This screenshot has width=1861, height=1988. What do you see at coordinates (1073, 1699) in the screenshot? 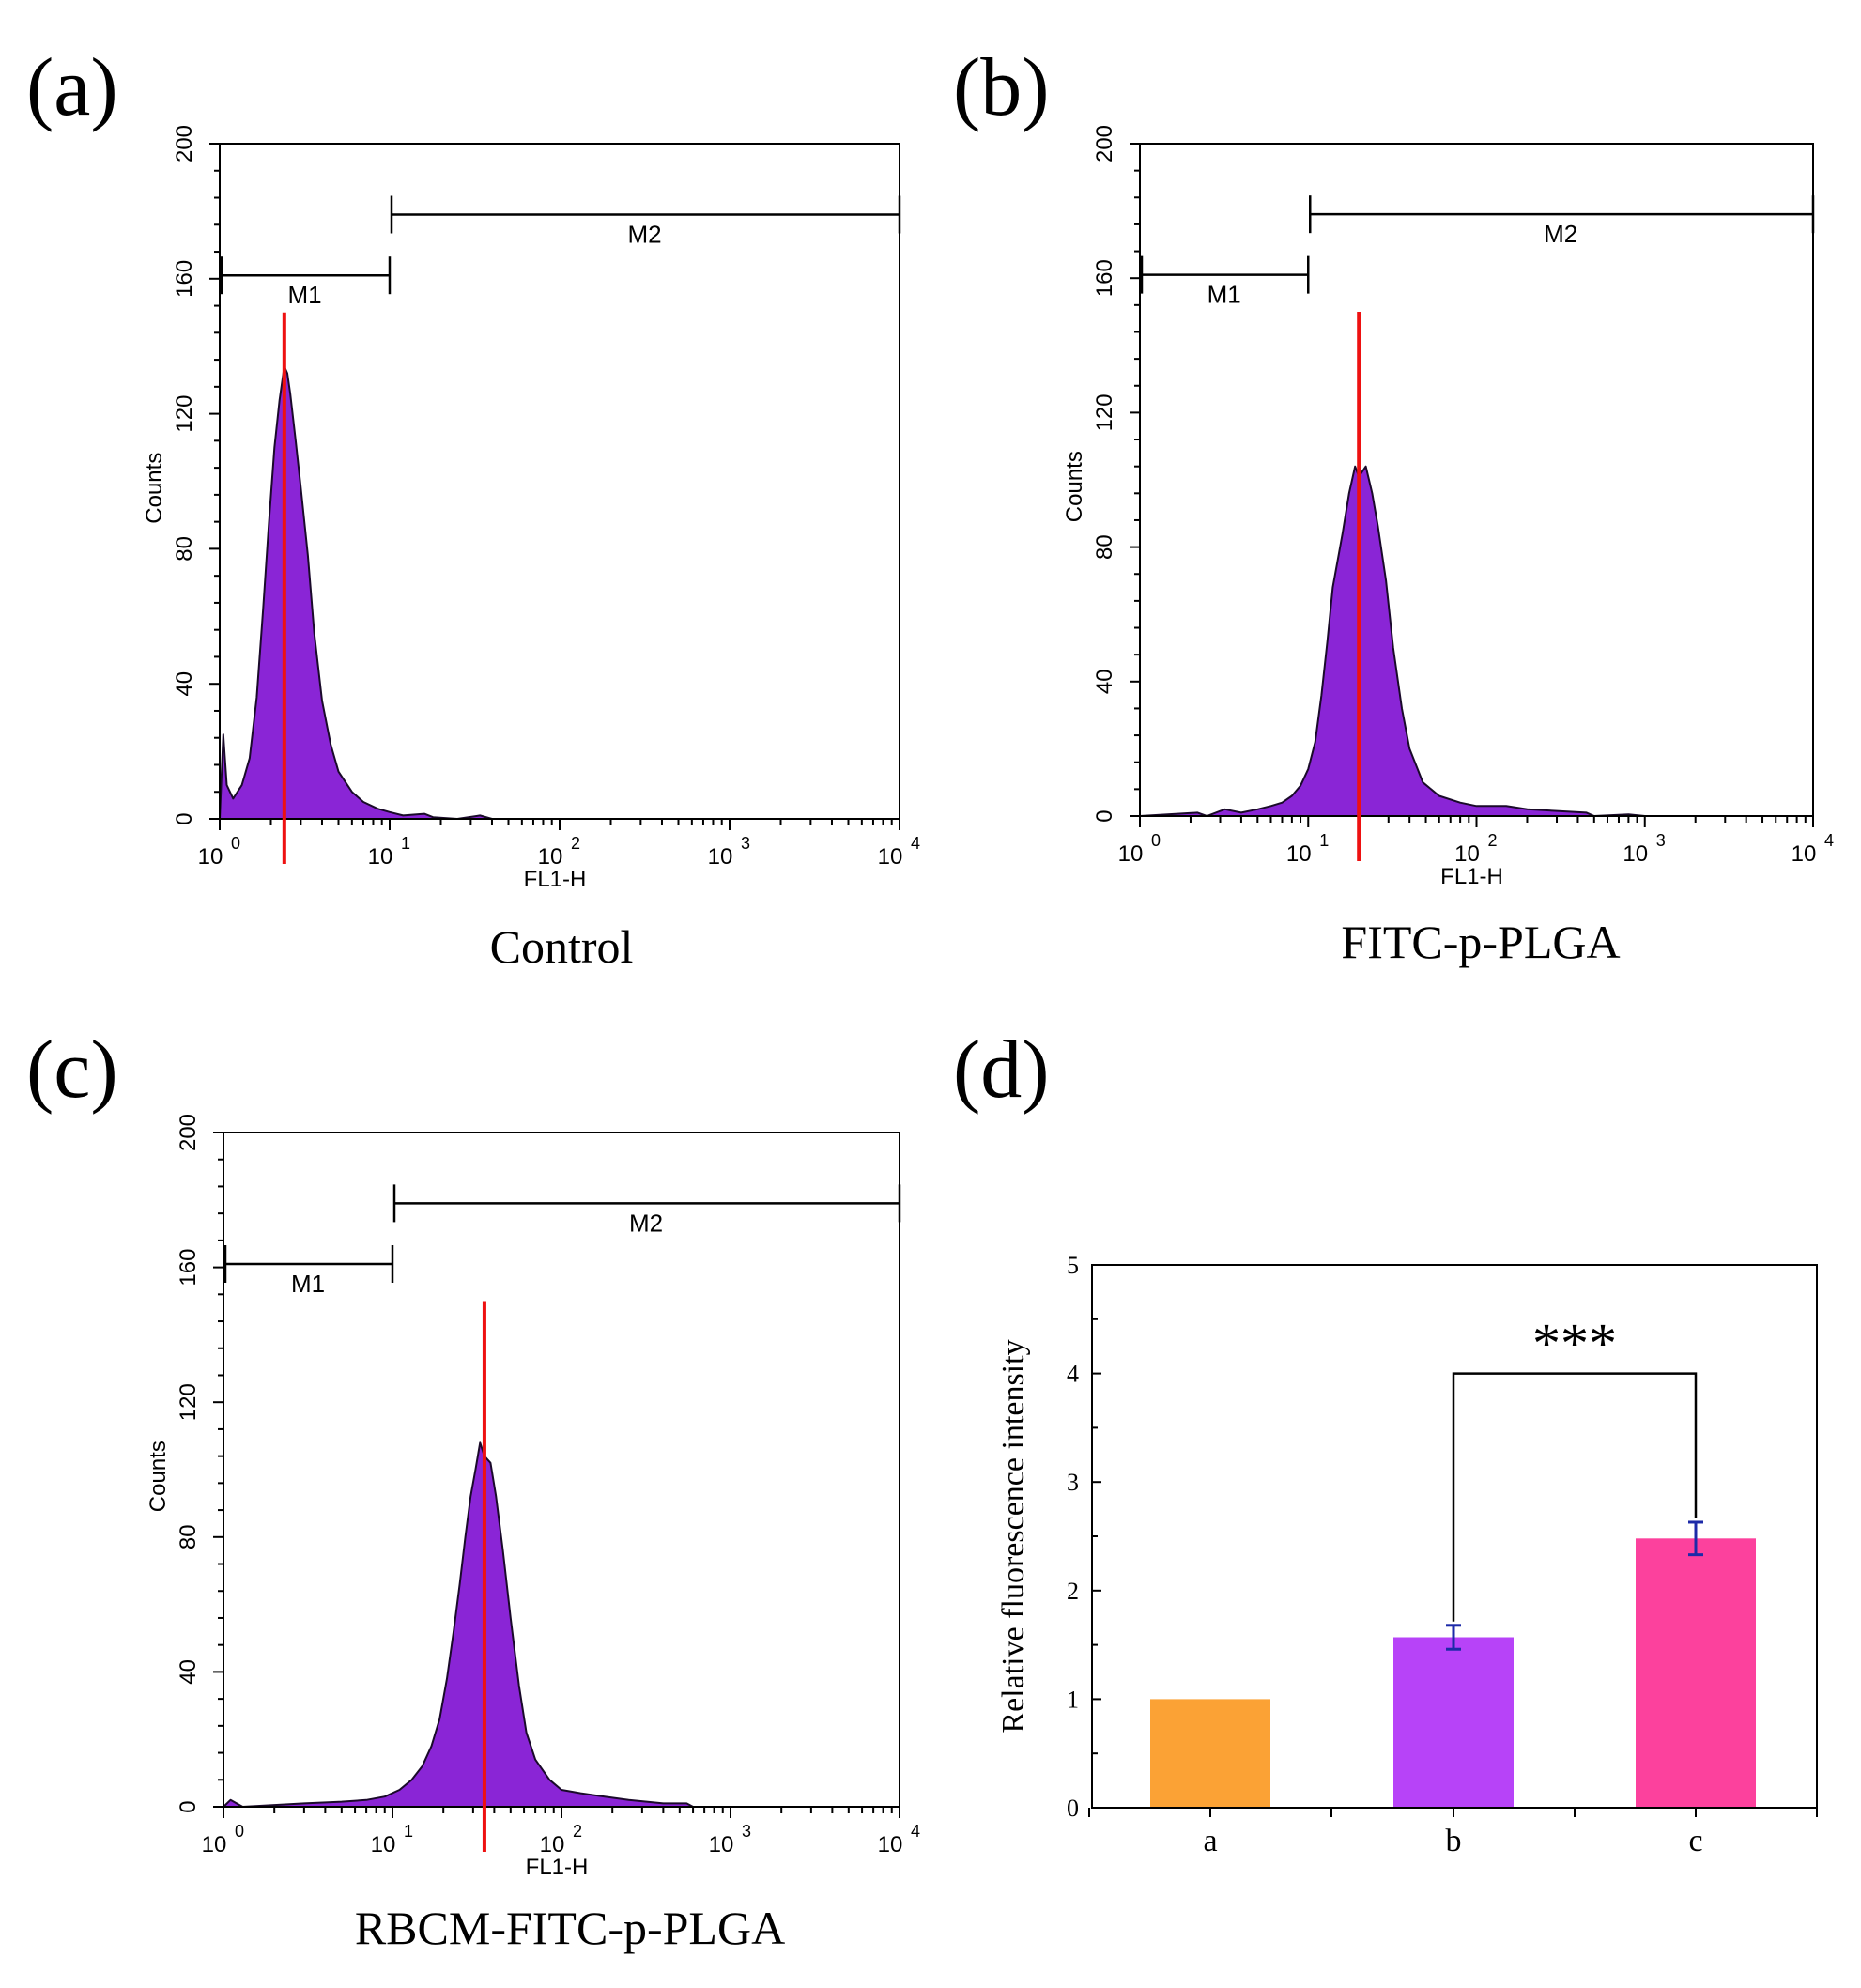
I see `y-tick-label: 1` at bounding box center [1073, 1699].